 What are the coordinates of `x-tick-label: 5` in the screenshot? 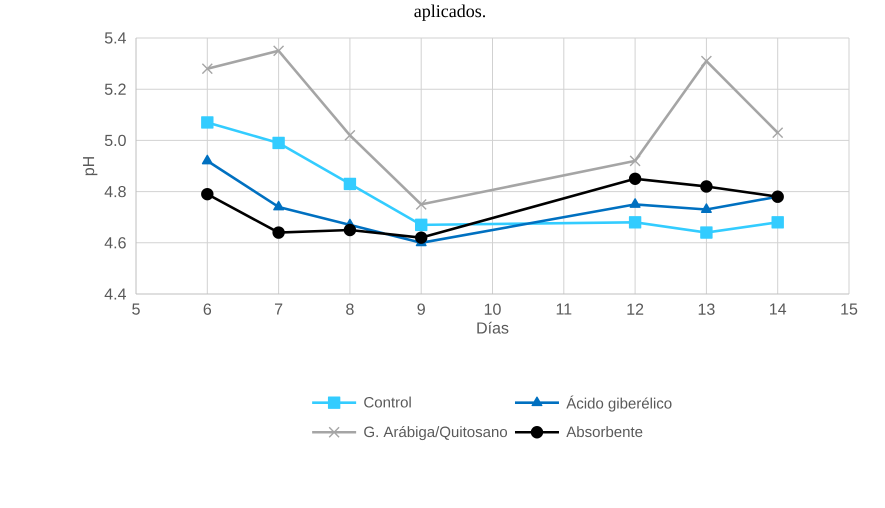 It's located at (136, 309).